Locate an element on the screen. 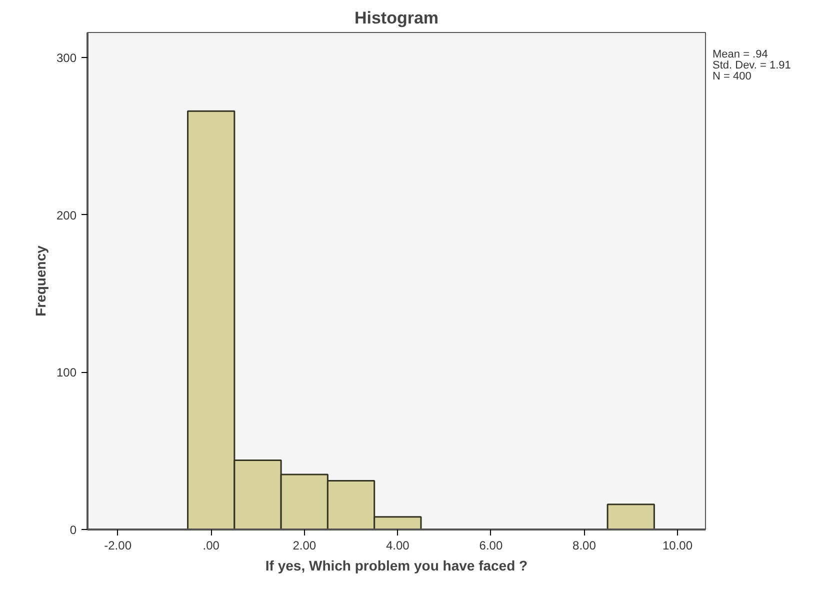 This screenshot has width=839, height=589. y-tick-label: 300 is located at coordinates (66, 58).